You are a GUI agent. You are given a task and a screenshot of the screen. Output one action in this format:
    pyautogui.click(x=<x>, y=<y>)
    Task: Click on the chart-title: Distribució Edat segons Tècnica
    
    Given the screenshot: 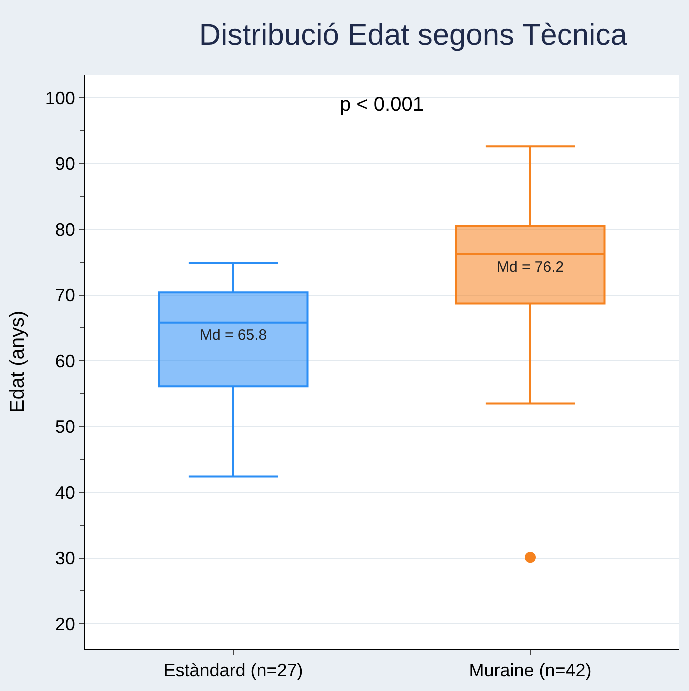 What is the action you would take?
    pyautogui.click(x=413, y=35)
    